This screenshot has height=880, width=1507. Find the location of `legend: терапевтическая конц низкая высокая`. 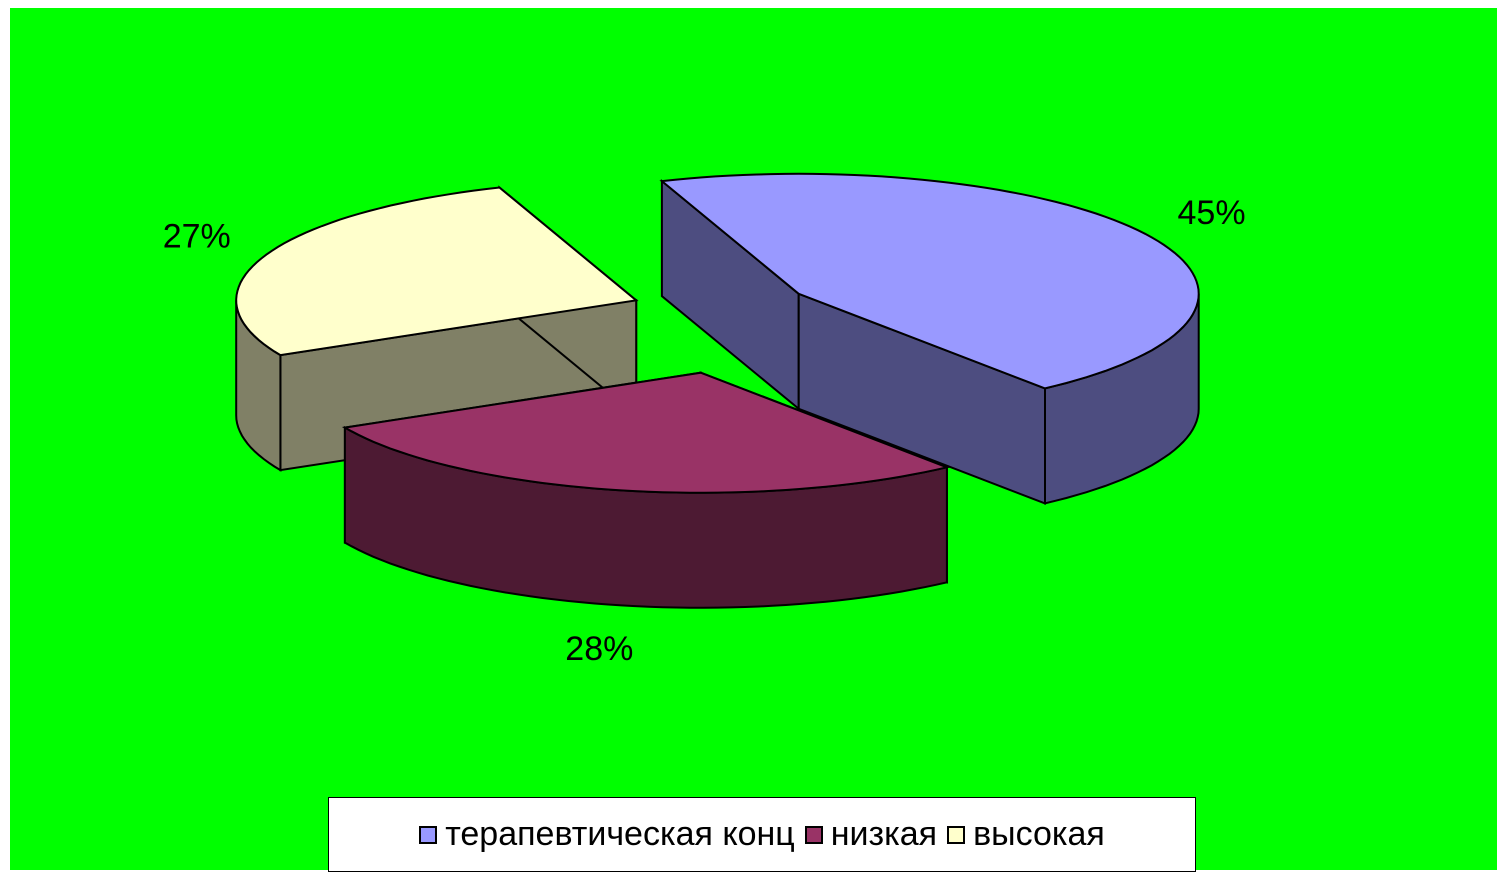

legend: терапевтическая конц низкая высокая is located at coordinates (762, 834).